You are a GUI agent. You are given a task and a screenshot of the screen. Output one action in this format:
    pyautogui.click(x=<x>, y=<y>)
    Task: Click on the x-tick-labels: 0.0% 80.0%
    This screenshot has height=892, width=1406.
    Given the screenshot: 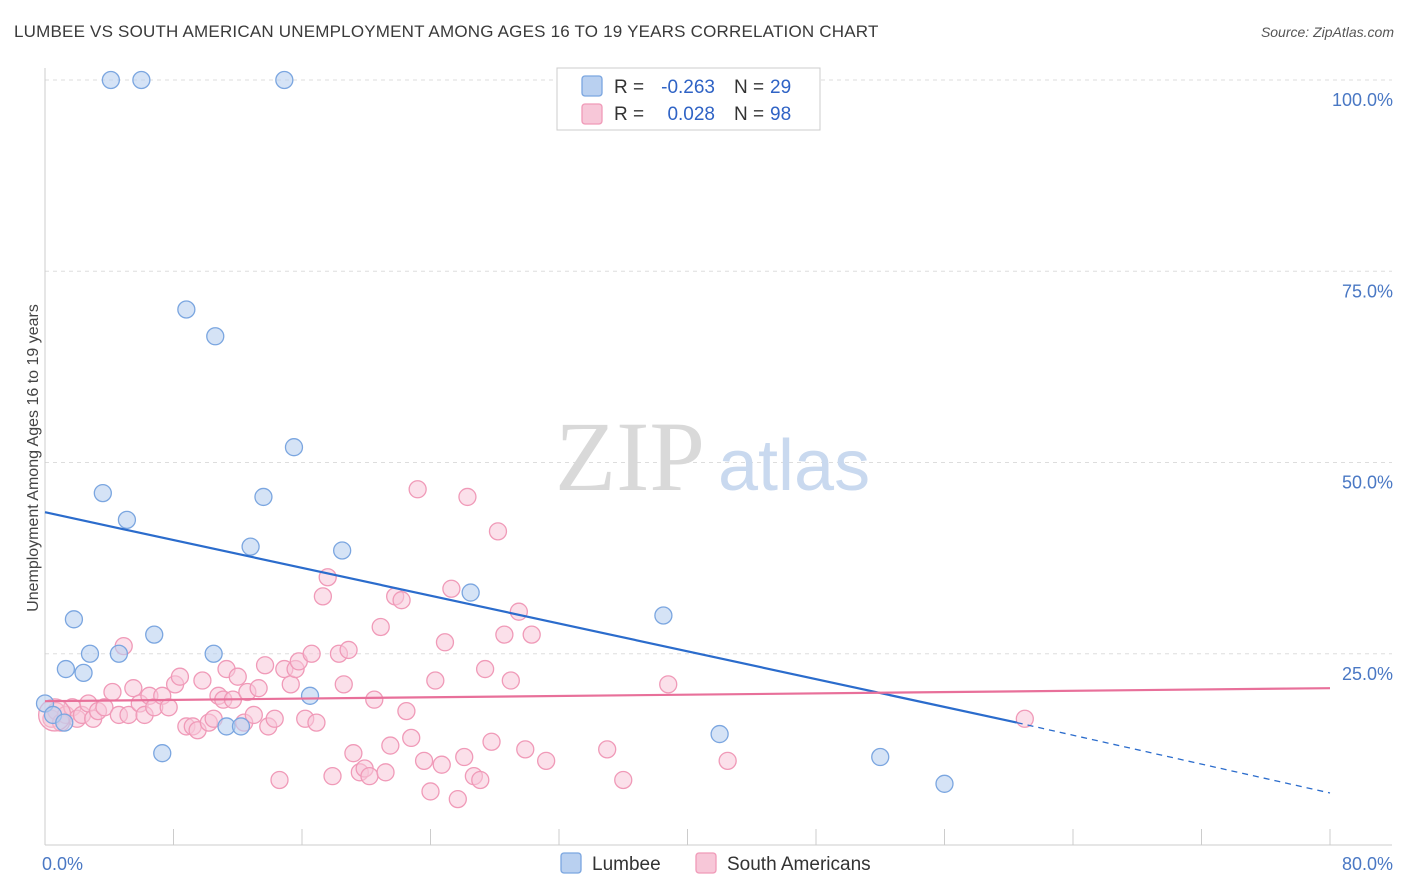 What is the action you would take?
    pyautogui.click(x=717, y=864)
    